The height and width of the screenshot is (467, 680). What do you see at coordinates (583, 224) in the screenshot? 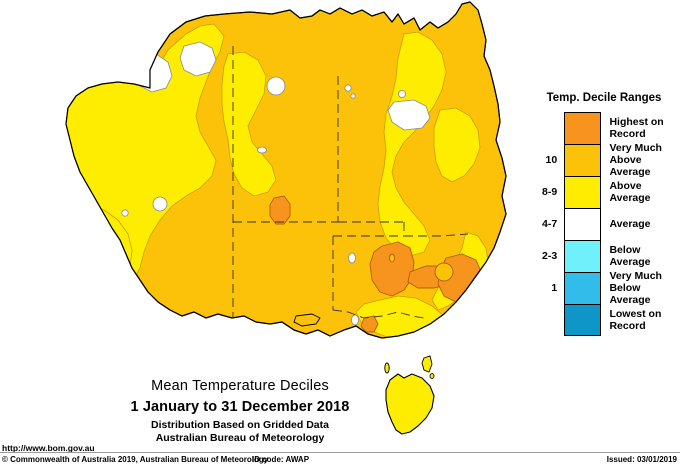
I see `legend-swatch-average` at bounding box center [583, 224].